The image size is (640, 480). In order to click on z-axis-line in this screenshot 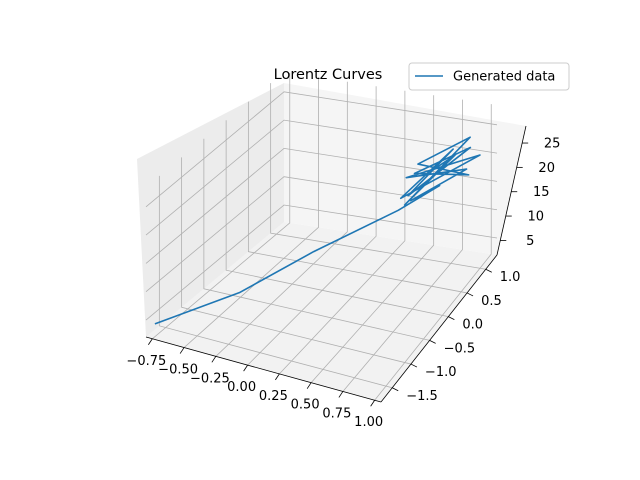, I will do `click(511, 190)`.